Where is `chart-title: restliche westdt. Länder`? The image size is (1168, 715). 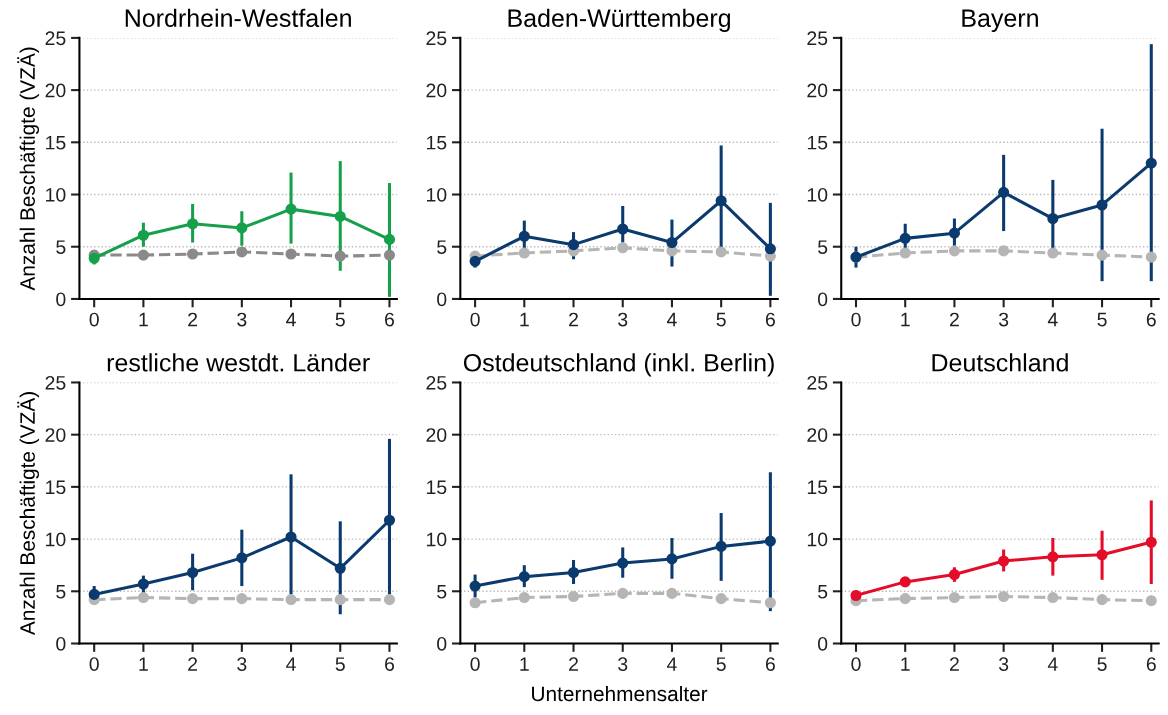
chart-title: restliche westdt. Länder is located at coordinates (238, 362).